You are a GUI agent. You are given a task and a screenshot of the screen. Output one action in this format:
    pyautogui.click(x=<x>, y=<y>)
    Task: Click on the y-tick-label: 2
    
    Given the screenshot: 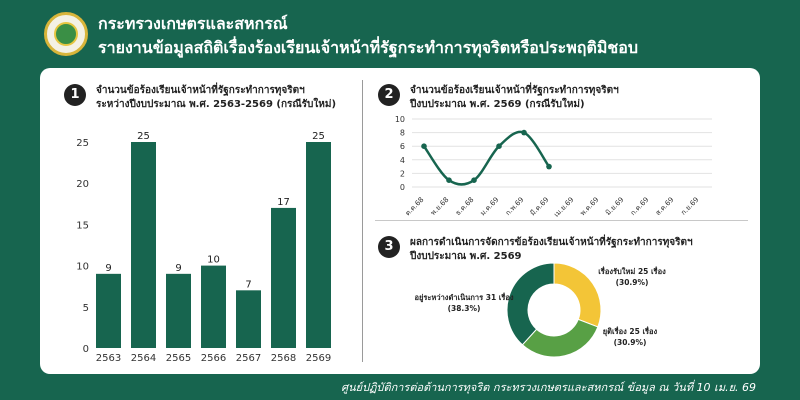 What is the action you would take?
    pyautogui.click(x=402, y=173)
    